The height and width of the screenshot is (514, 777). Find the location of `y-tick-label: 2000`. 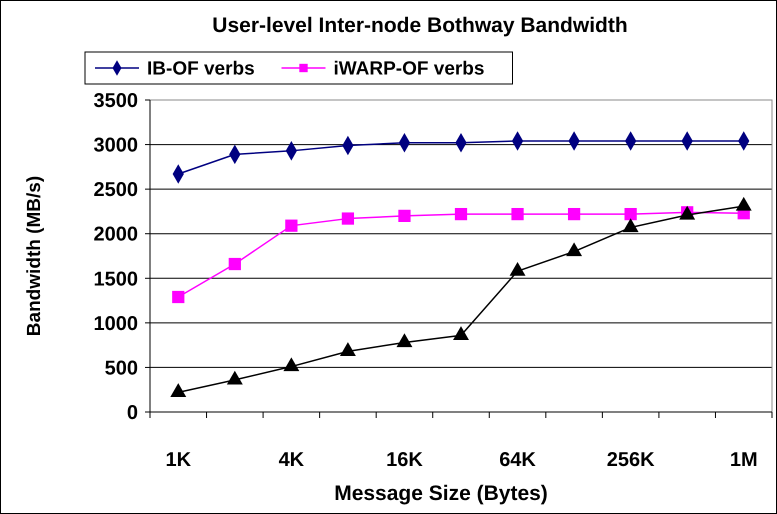

y-tick-label: 2000 is located at coordinates (116, 235).